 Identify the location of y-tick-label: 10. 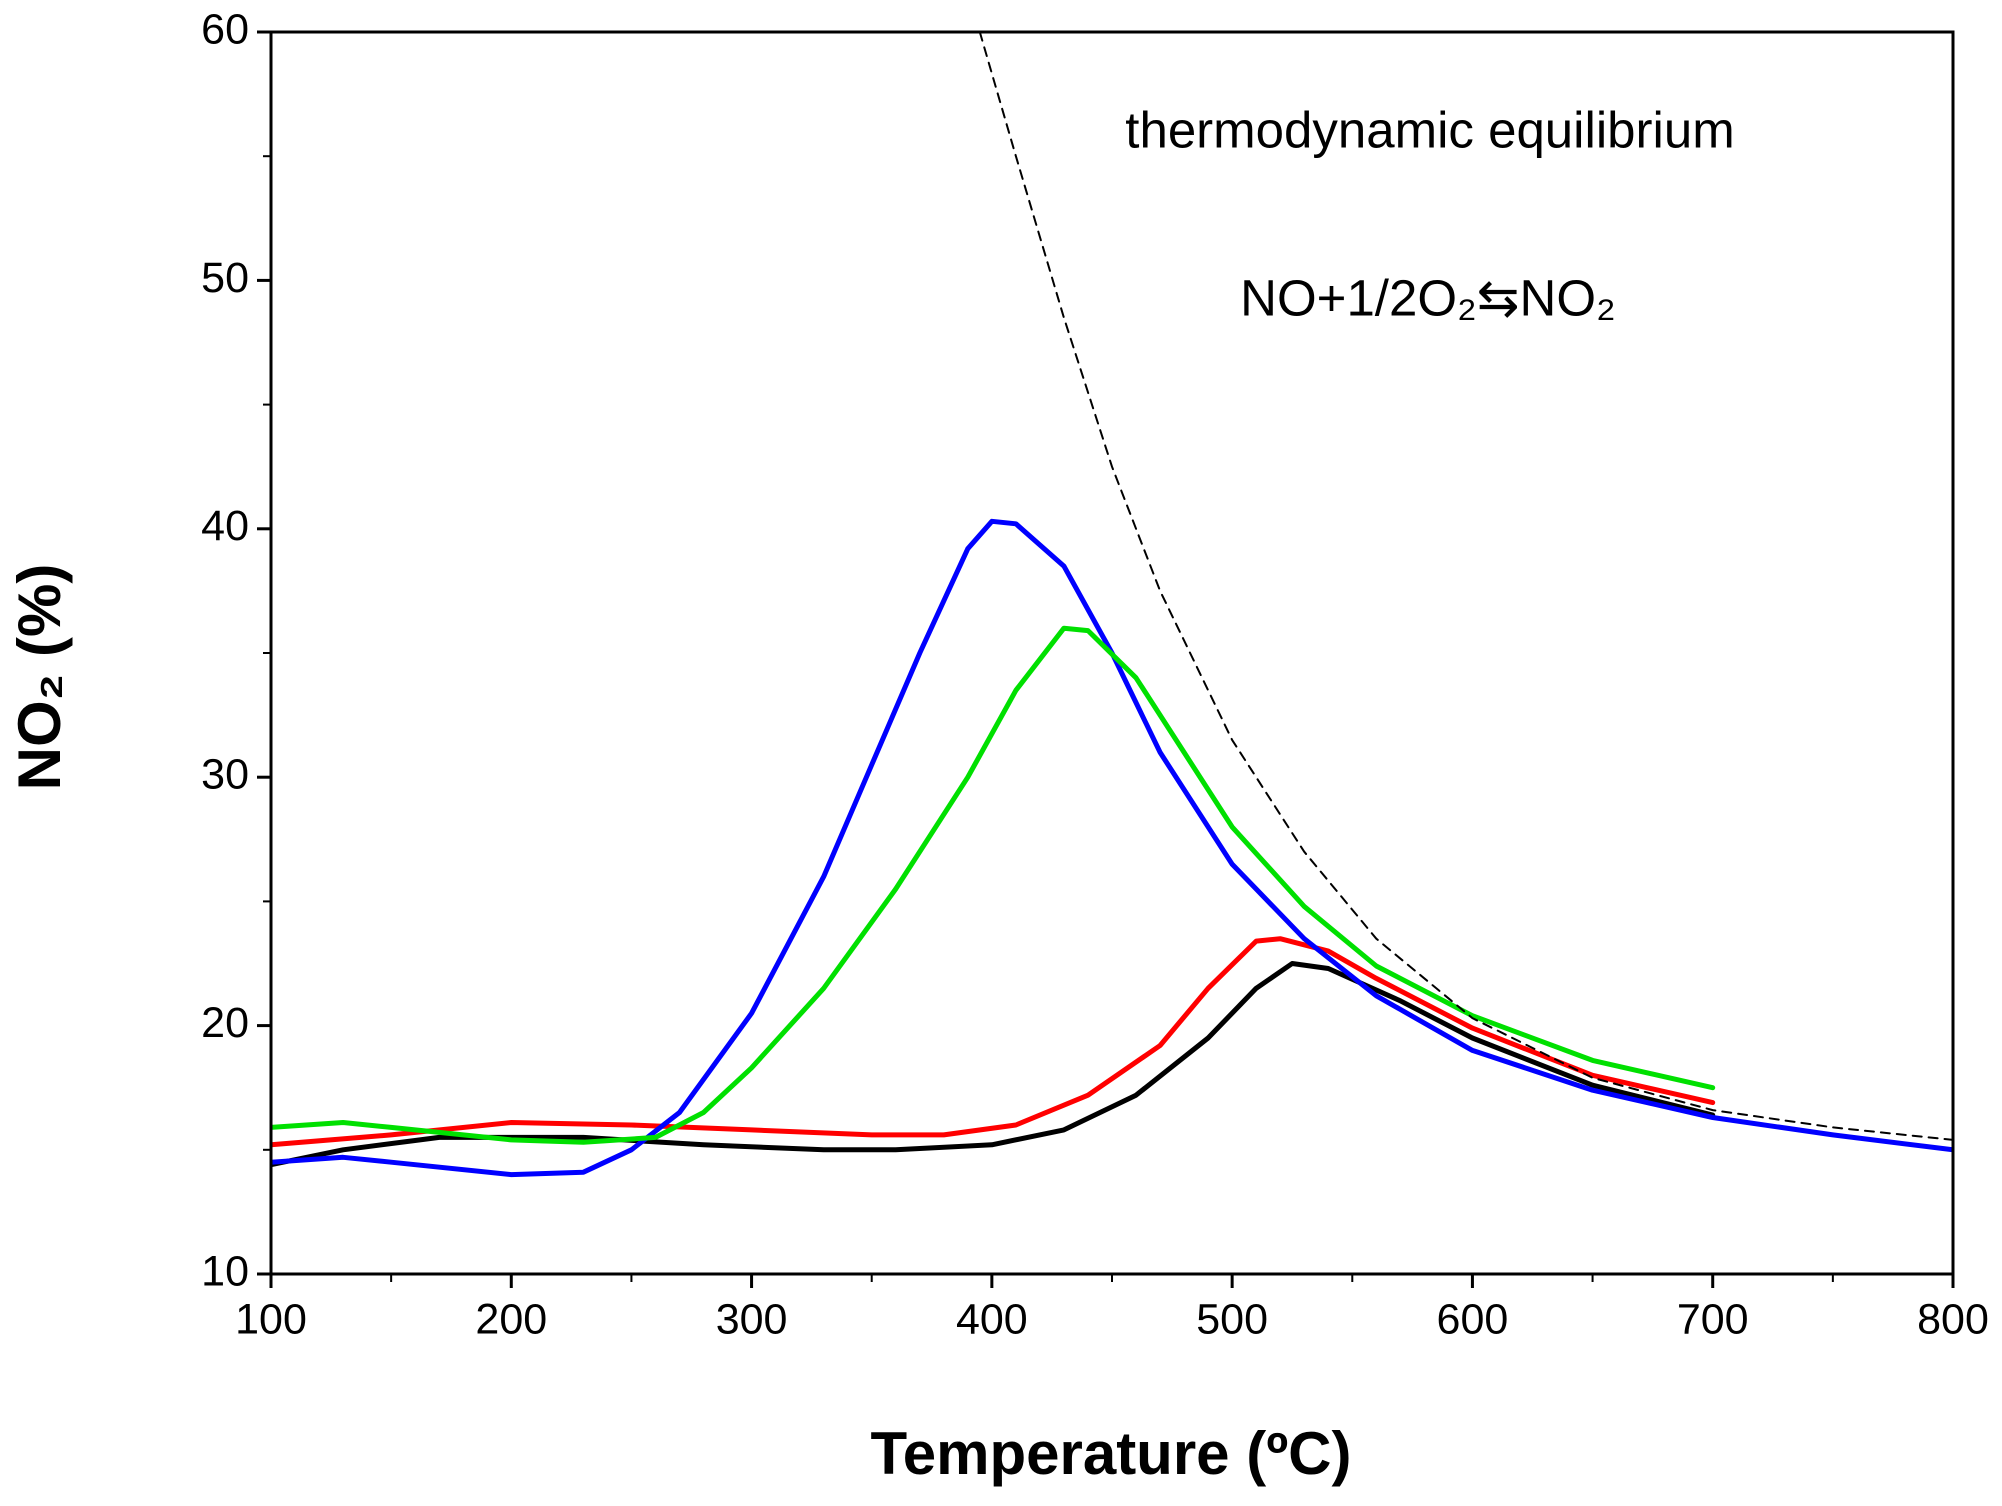
(225, 1271).